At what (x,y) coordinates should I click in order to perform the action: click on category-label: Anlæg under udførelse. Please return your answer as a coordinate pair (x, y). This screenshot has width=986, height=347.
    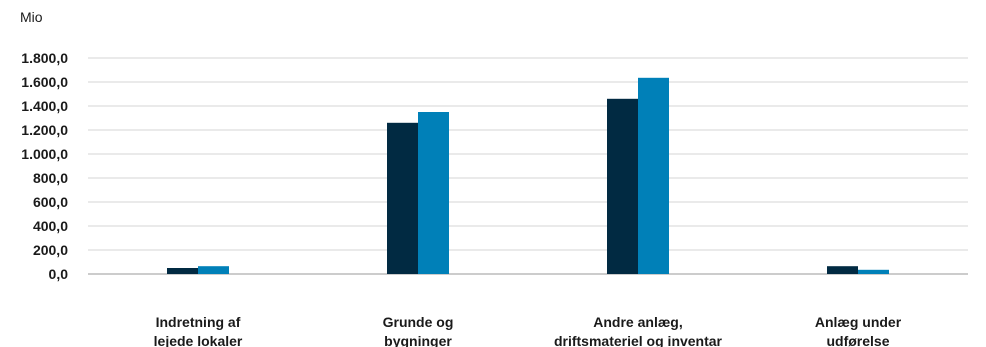
    Looking at the image, I should click on (858, 330).